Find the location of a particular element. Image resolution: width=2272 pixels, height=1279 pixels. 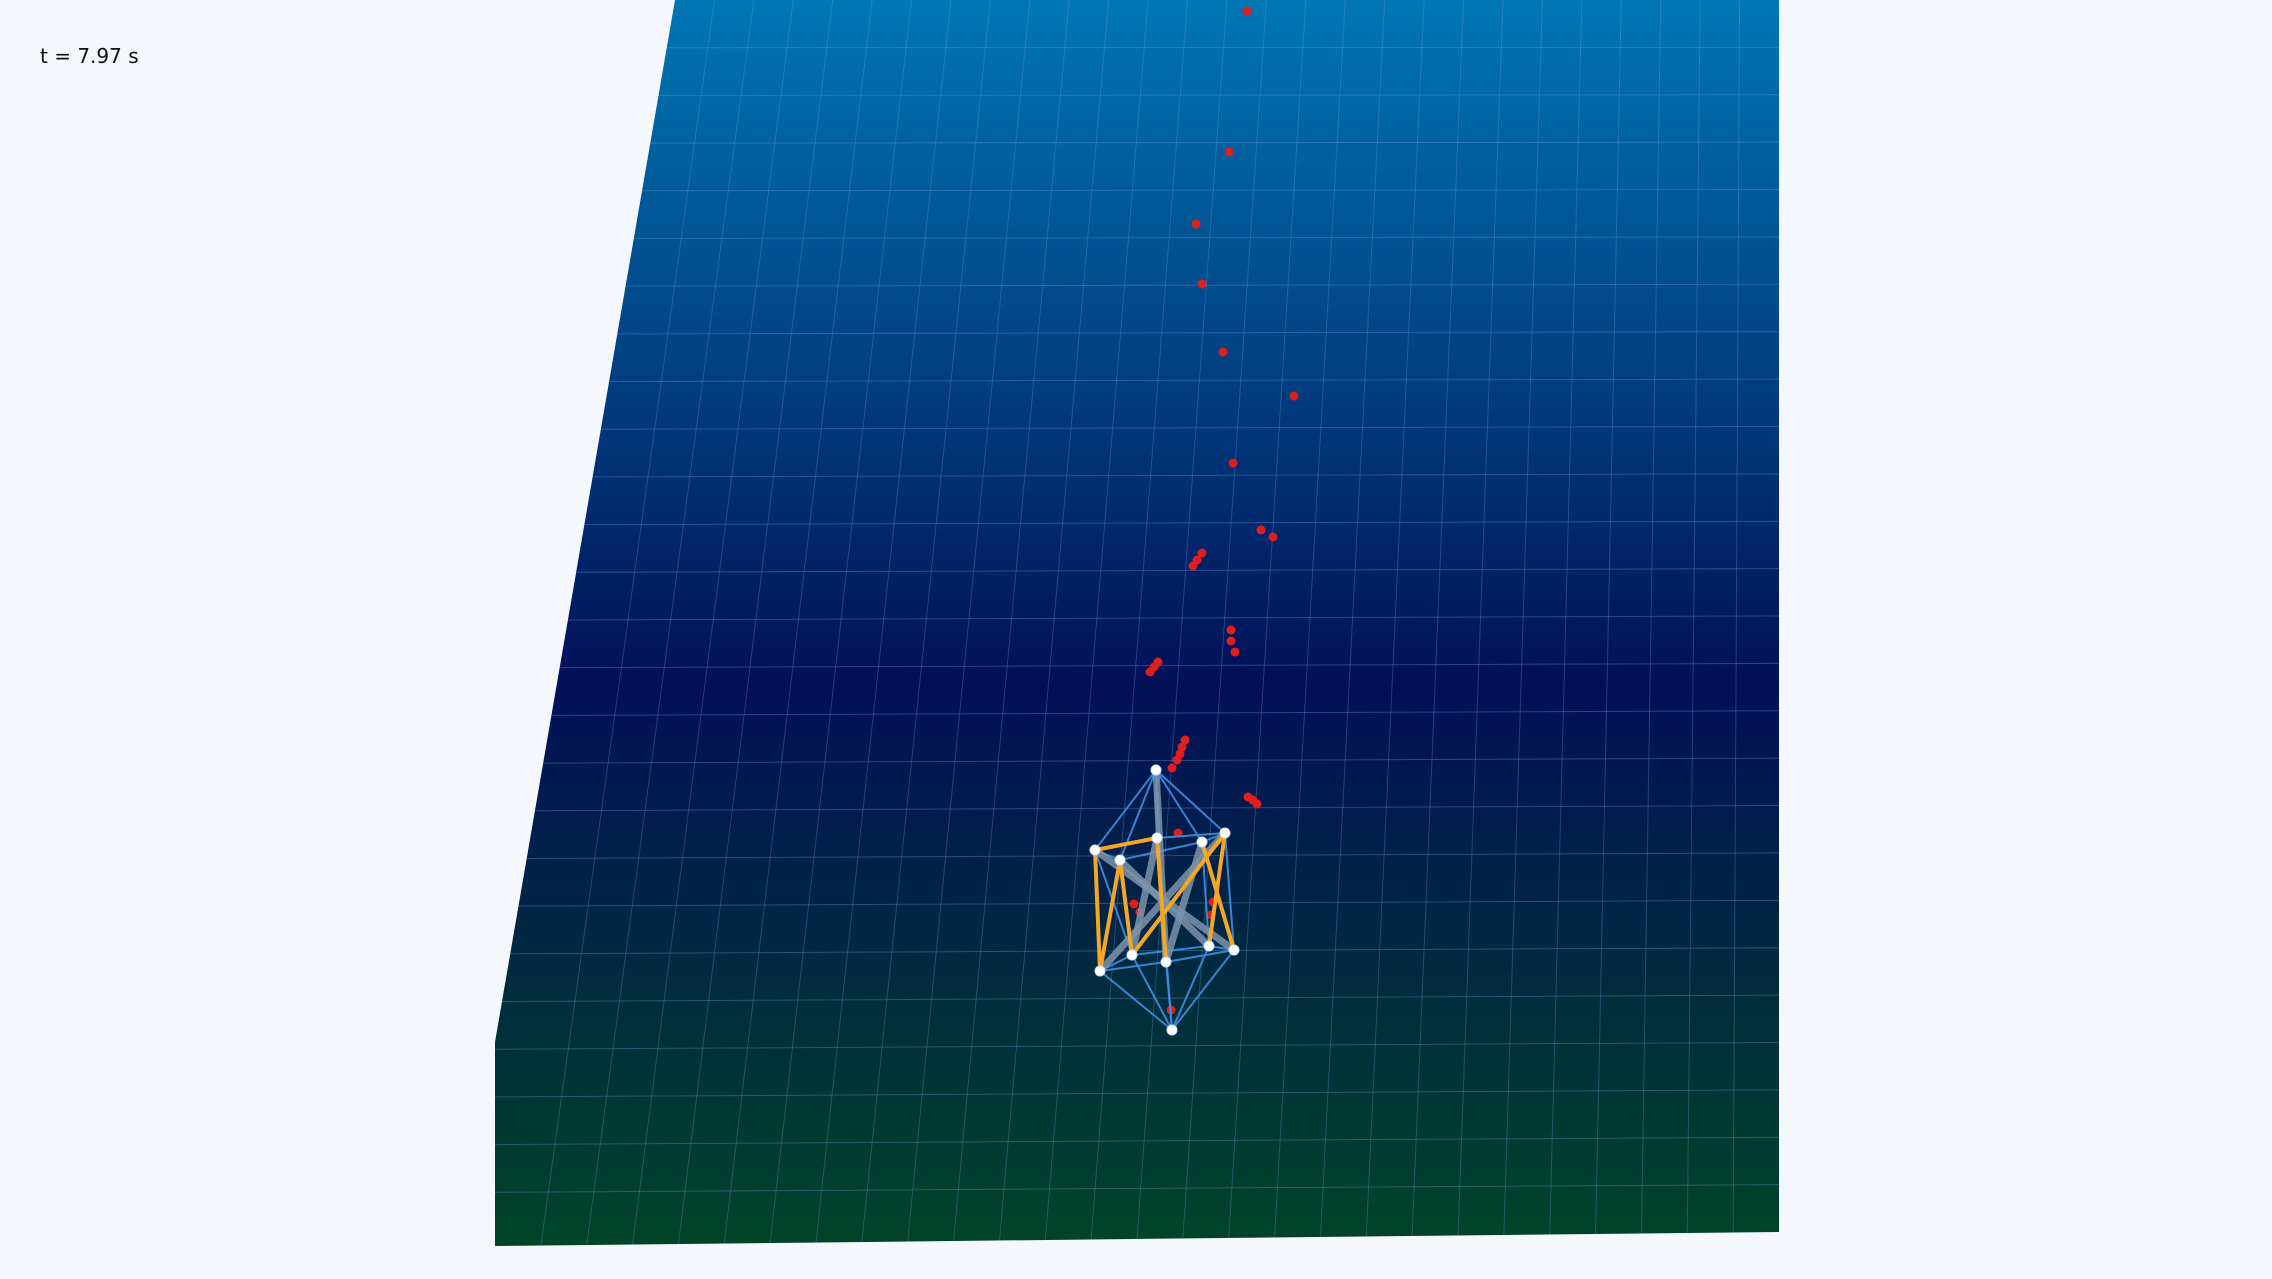

simulation-time-label: t = 7.97 s is located at coordinates (89, 56).